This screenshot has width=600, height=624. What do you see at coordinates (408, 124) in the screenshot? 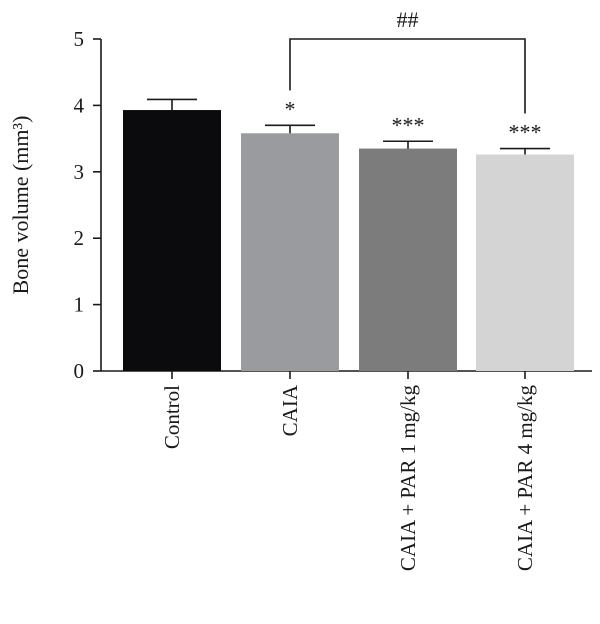
I see `sig-marker-2: ***` at bounding box center [408, 124].